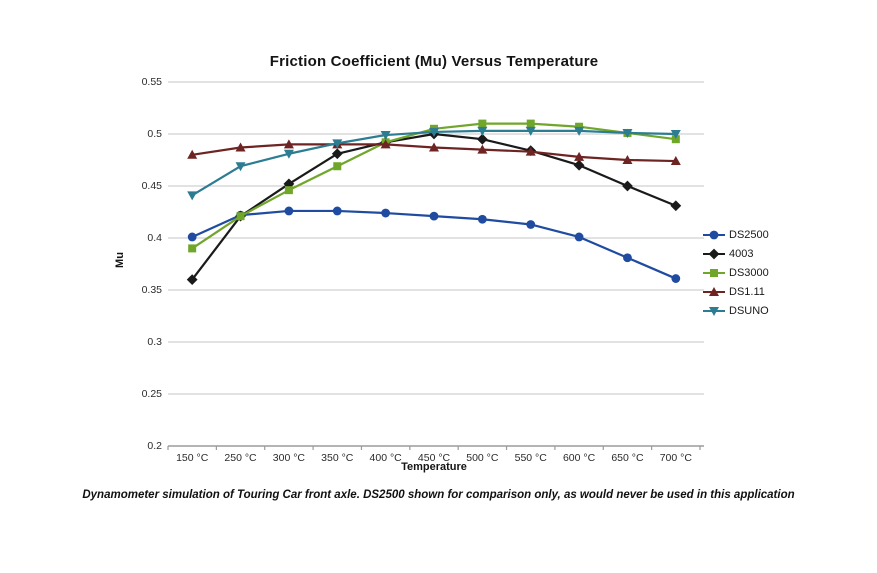  I want to click on y-tick-label: 0.25, so click(151, 394).